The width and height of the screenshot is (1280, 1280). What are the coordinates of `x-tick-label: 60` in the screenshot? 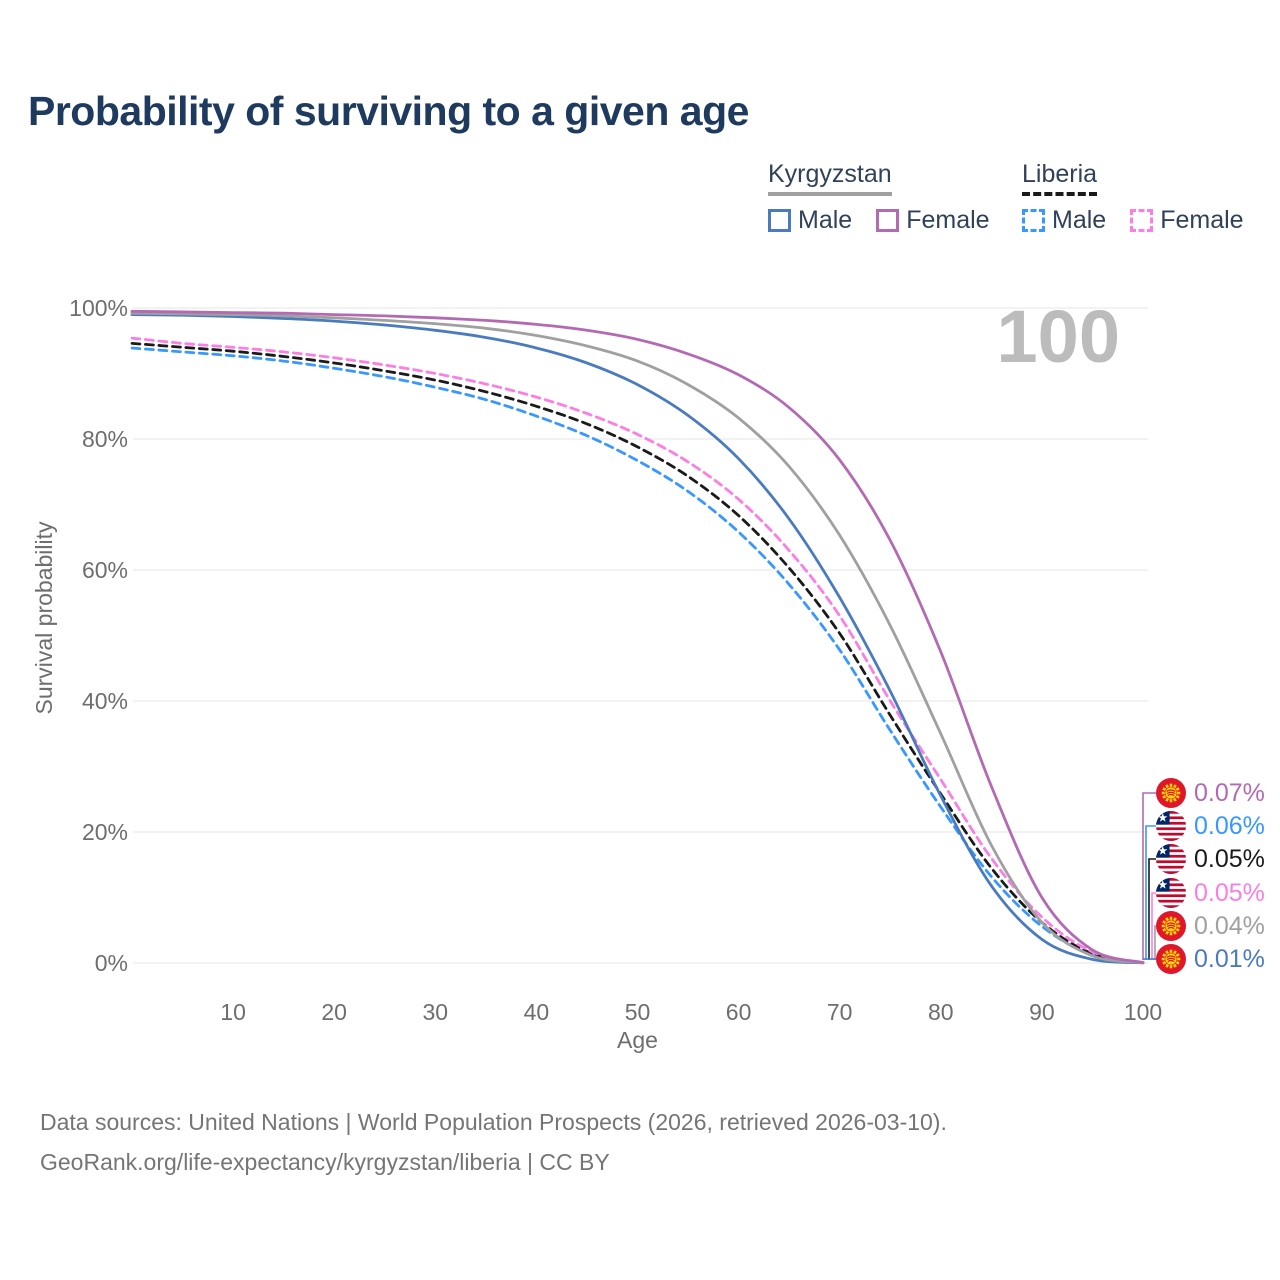 It's located at (739, 1012).